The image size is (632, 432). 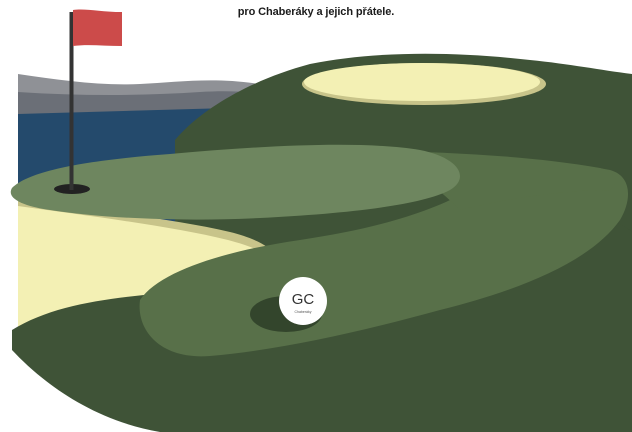 What do you see at coordinates (316, 12) in the screenshot?
I see `page-tagline: pro Chaberáky a jejich přátele.` at bounding box center [316, 12].